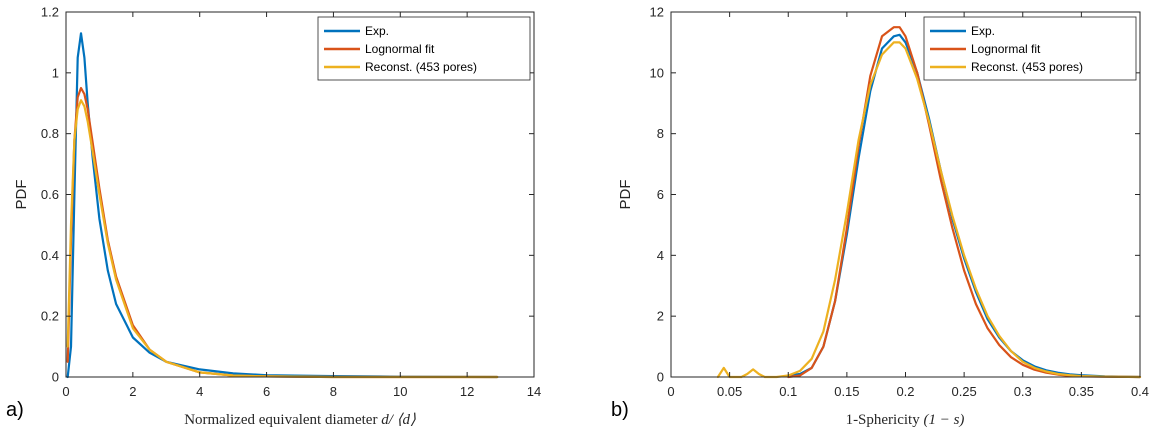 Image resolution: width=1153 pixels, height=435 pixels. Describe the element at coordinates (534, 391) in the screenshot. I see `x-tick-label-a: 14` at that location.